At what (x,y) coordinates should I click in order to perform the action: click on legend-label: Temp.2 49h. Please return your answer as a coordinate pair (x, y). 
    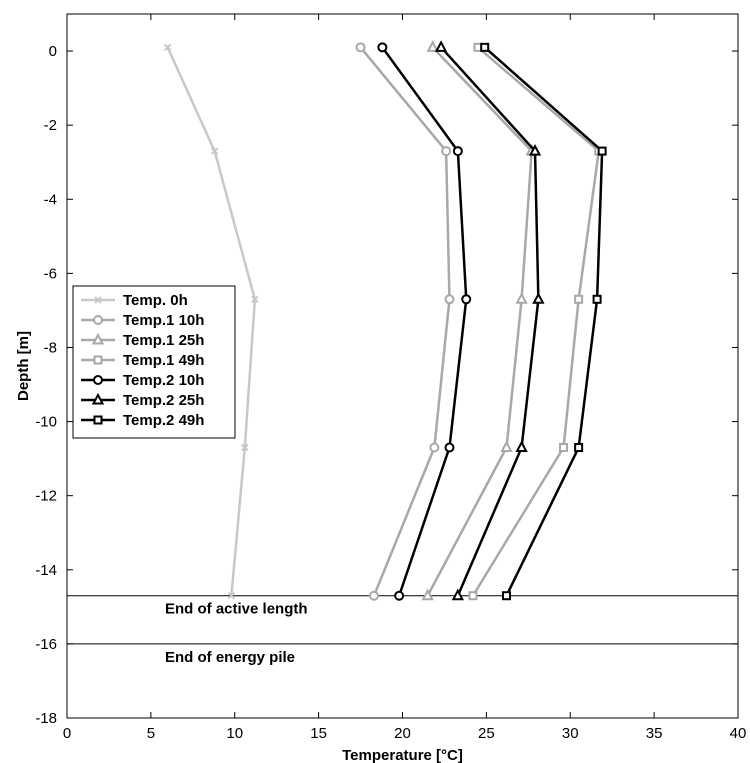
    Looking at the image, I should click on (163, 420).